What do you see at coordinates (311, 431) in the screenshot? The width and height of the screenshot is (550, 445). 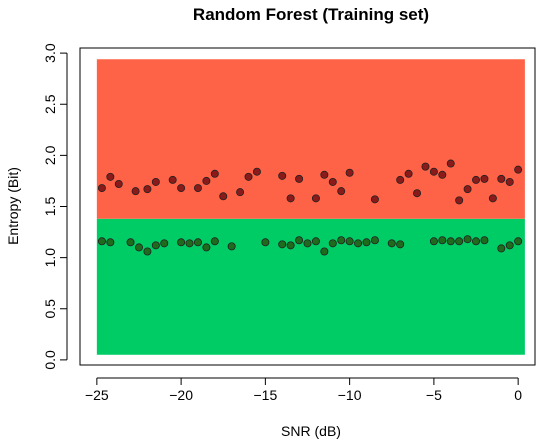 I see `x-axis-label: SNR (dB)` at bounding box center [311, 431].